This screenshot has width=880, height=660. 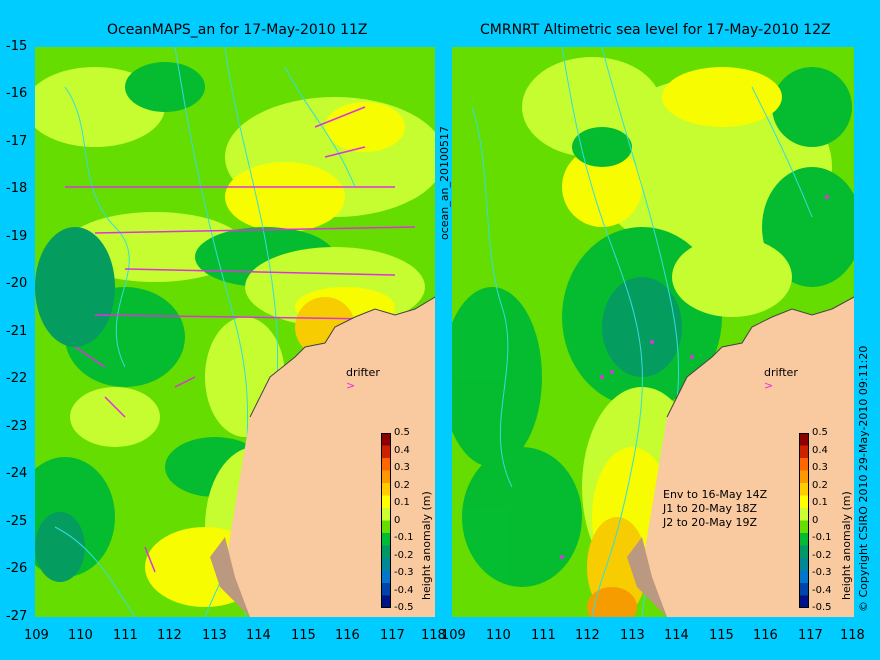 What do you see at coordinates (17, 236) in the screenshot?
I see `lat-tick: -19` at bounding box center [17, 236].